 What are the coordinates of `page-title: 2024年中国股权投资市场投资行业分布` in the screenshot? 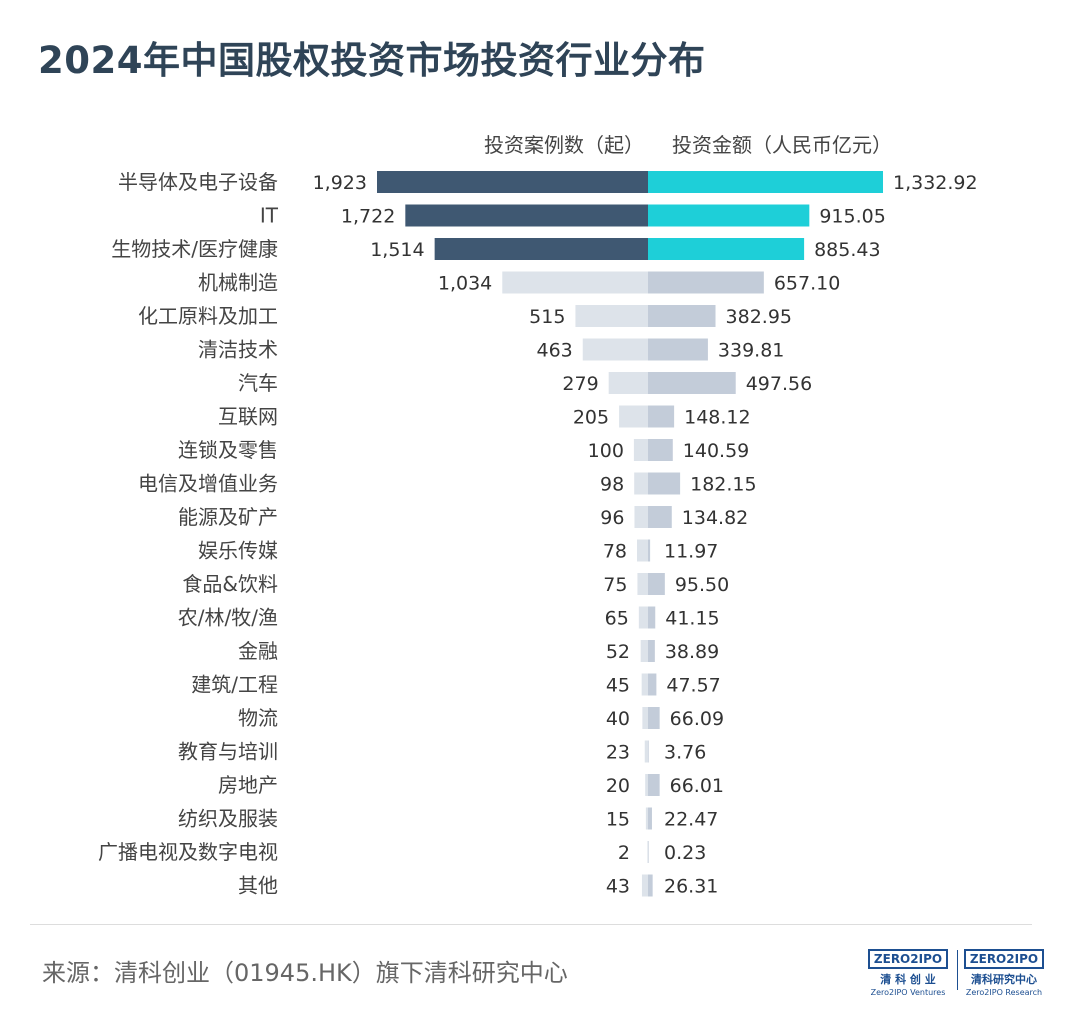 It's located at (372, 60).